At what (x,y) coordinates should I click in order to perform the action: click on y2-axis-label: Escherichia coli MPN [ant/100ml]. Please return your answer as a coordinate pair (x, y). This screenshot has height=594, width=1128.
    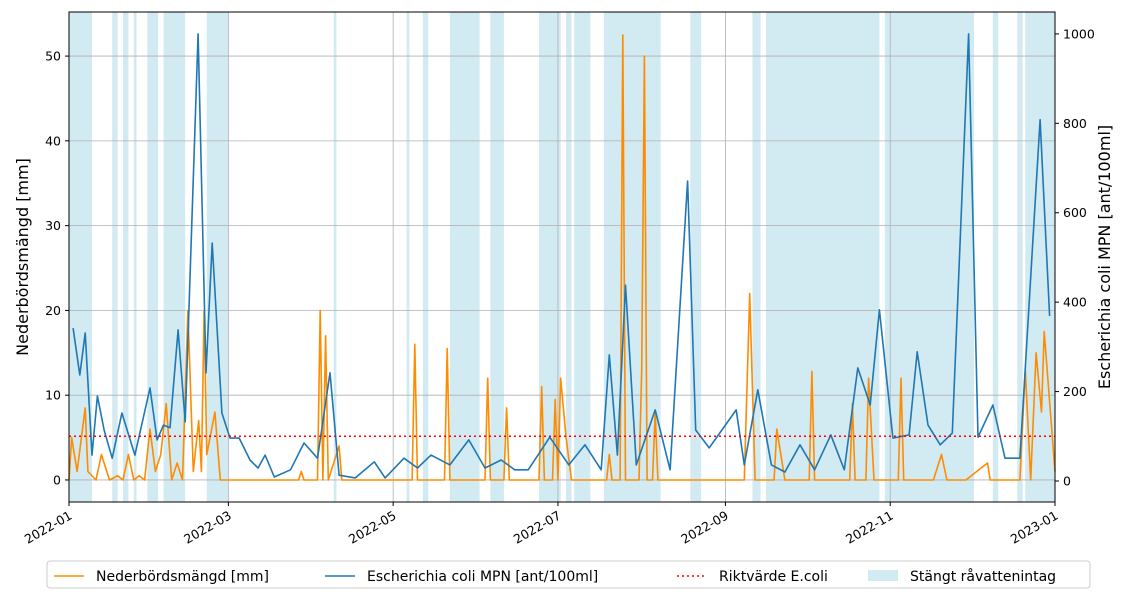
    Looking at the image, I should click on (1104, 257).